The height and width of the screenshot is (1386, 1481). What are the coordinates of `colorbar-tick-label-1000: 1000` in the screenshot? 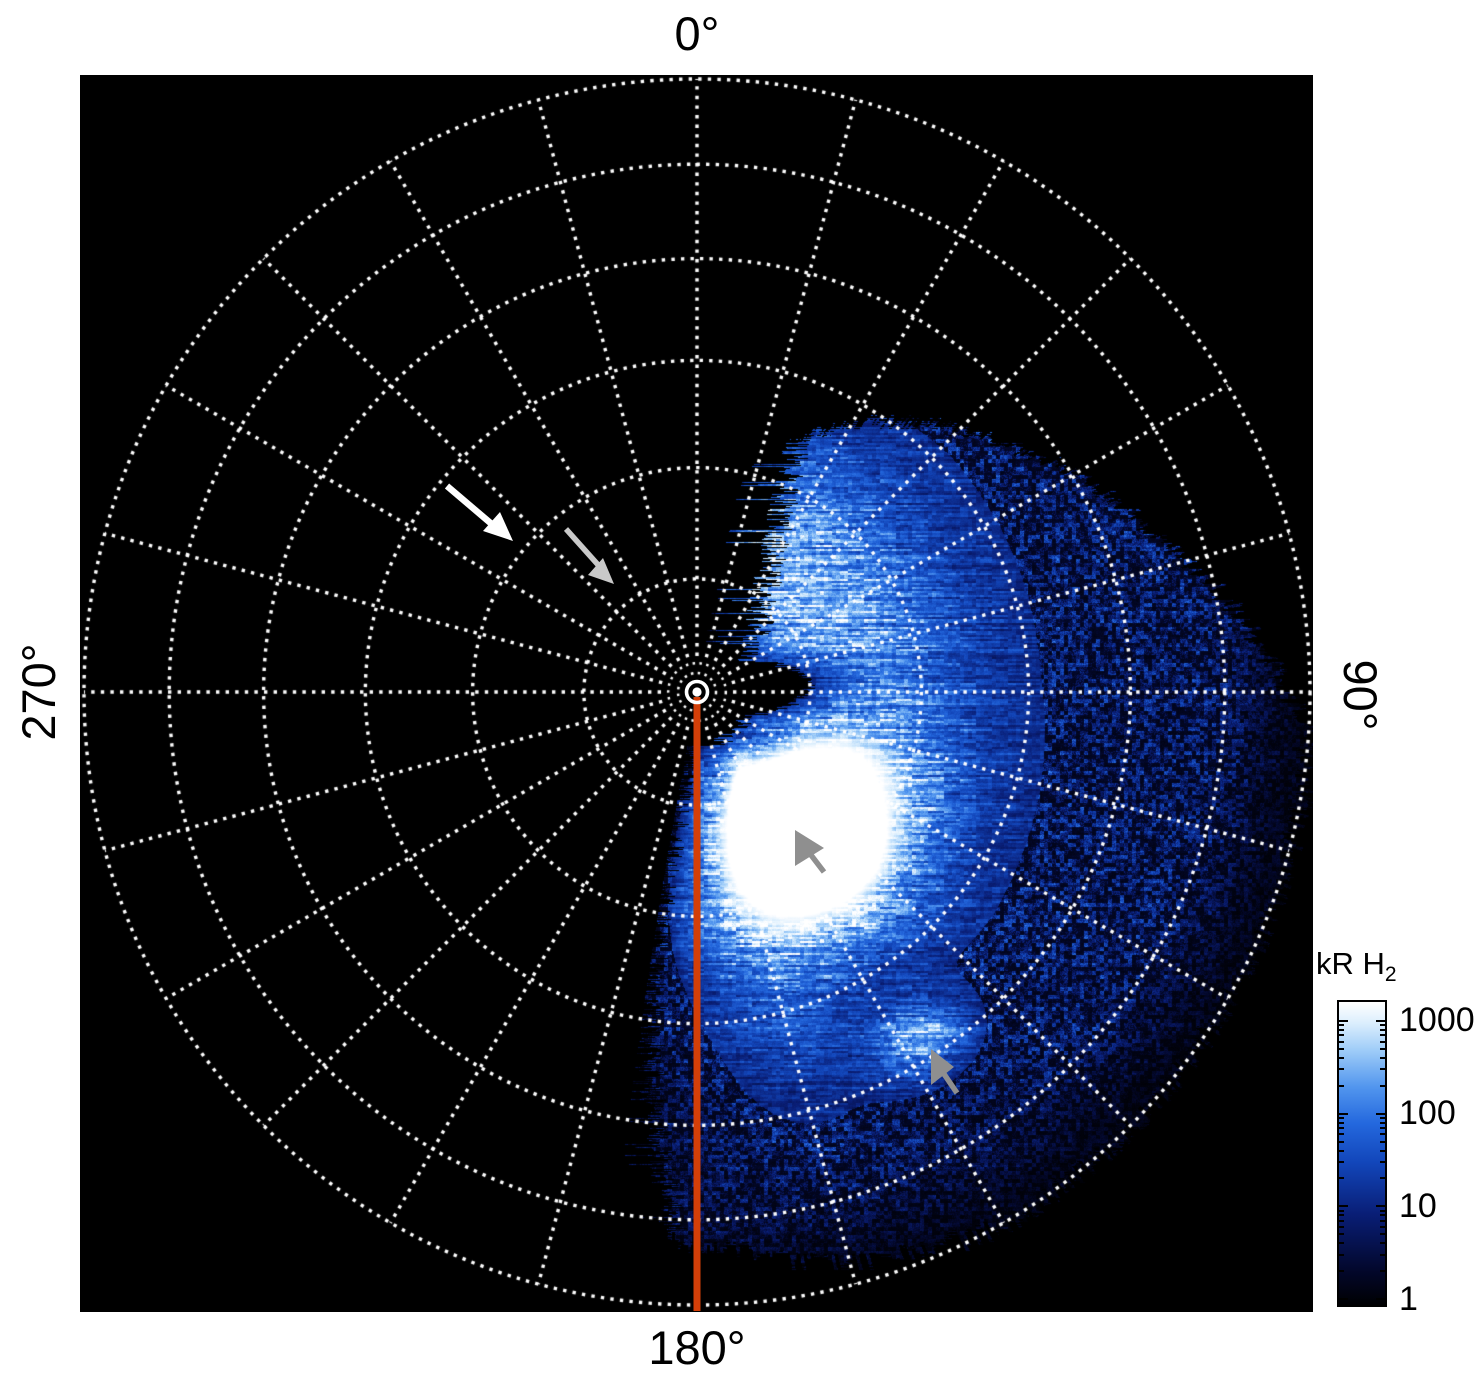 It's located at (1437, 1020).